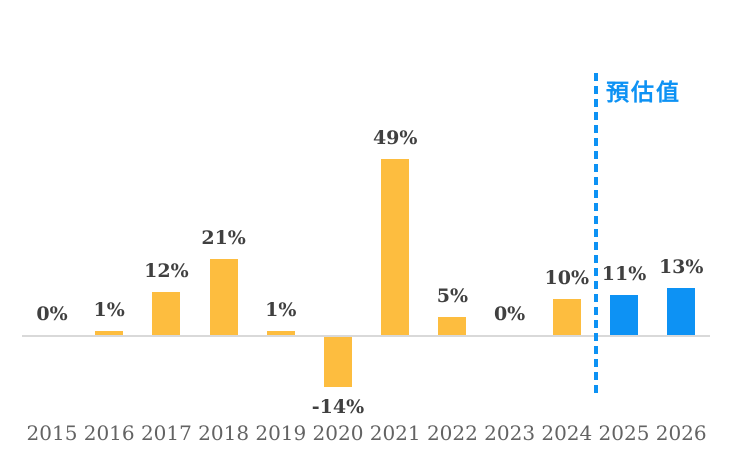 The image size is (733, 452). I want to click on x-axis-line, so click(366, 336).